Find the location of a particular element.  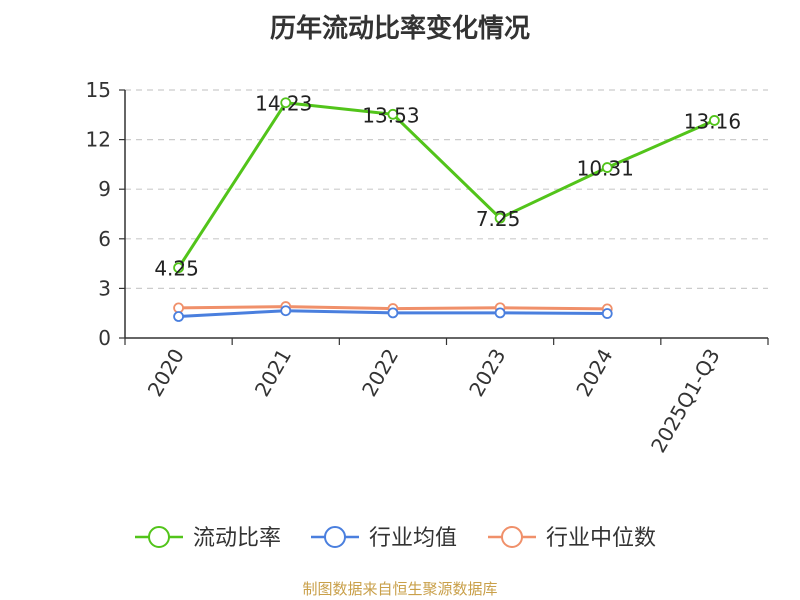

data-label: 14.23 is located at coordinates (283, 104).